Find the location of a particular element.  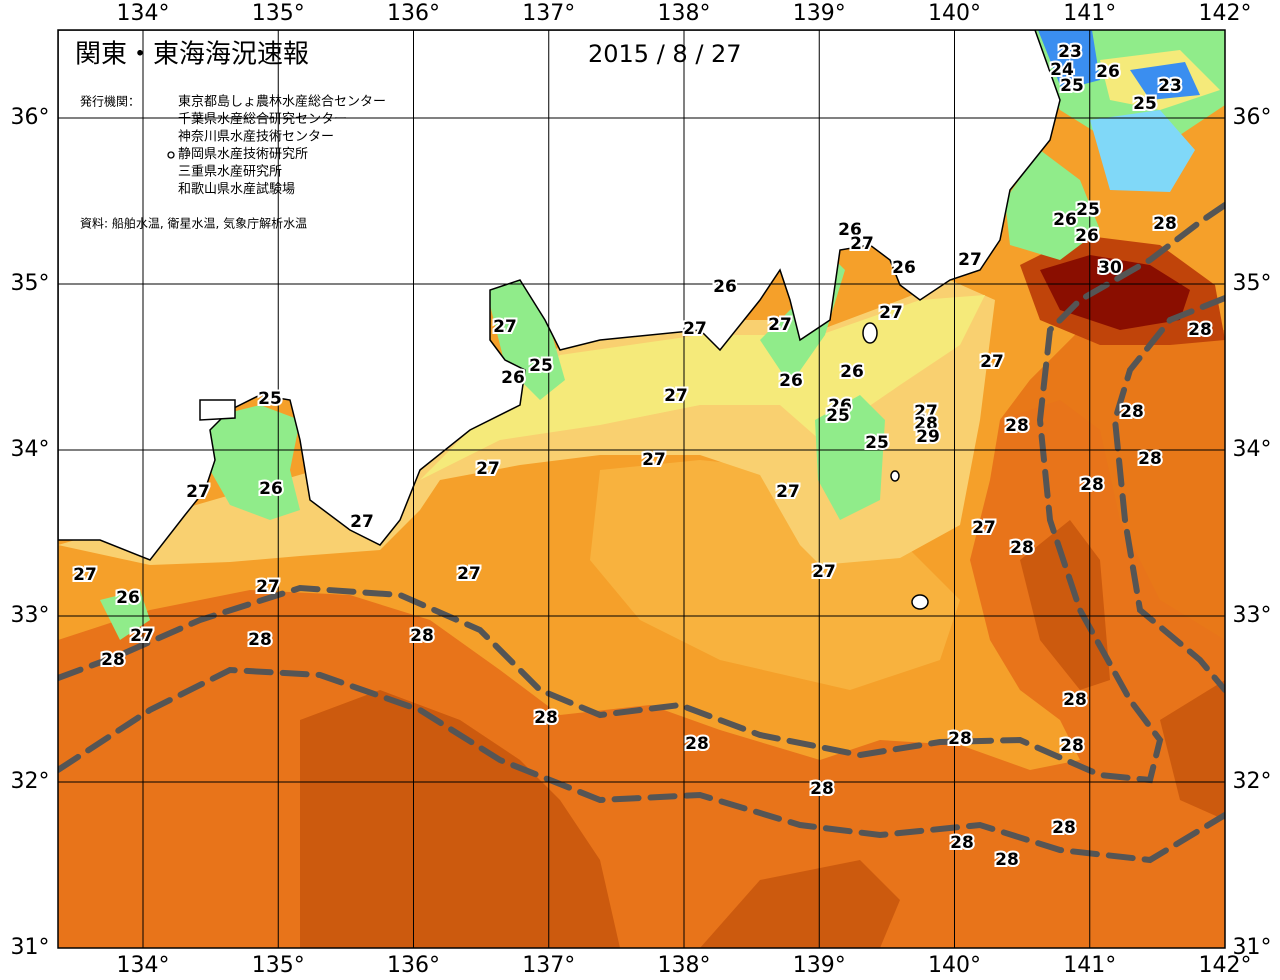

lon-label-top: 134° is located at coordinates (143, 13).